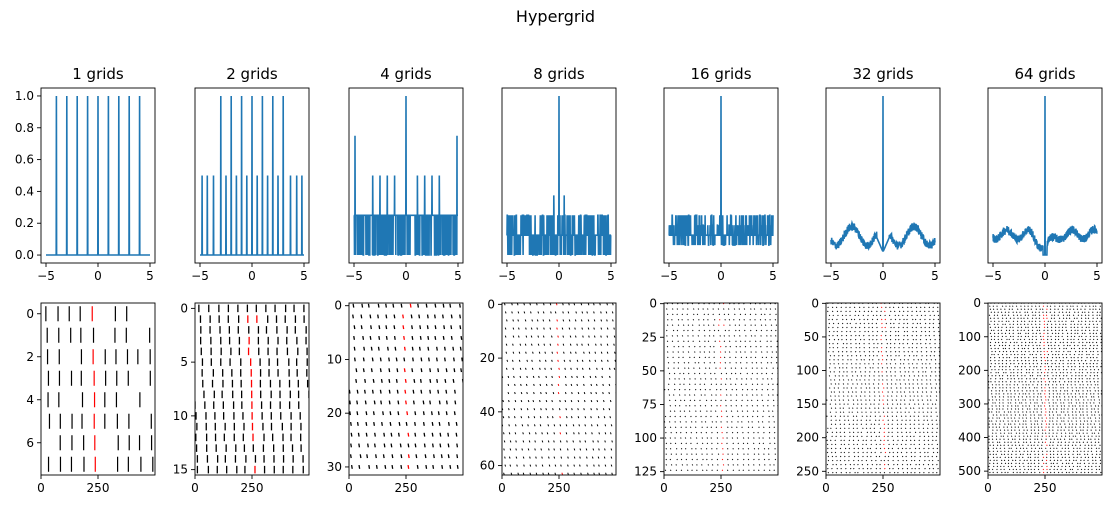  Describe the element at coordinates (24, 96) in the screenshot. I see `y-tick-label: 1.0` at that location.